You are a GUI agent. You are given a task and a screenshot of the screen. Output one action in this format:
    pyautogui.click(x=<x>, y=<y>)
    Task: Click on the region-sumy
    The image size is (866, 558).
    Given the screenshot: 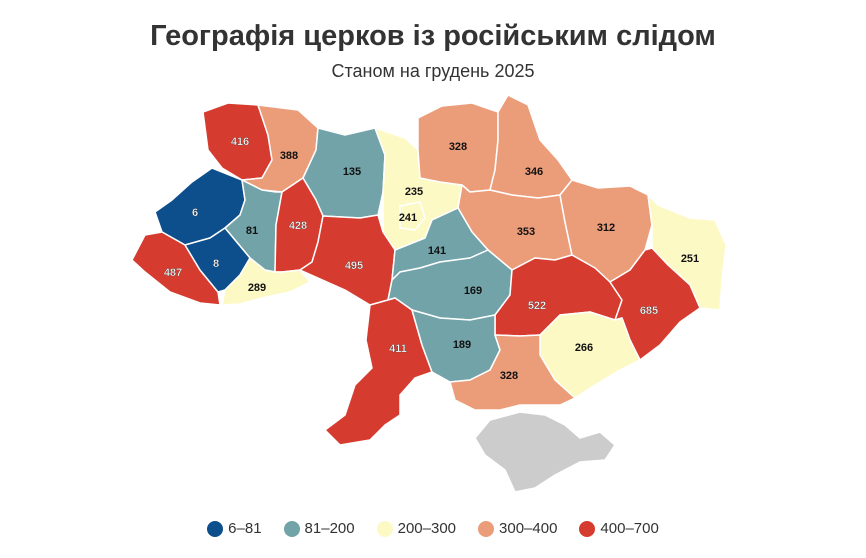 What is the action you would take?
    pyautogui.click(x=531, y=146)
    